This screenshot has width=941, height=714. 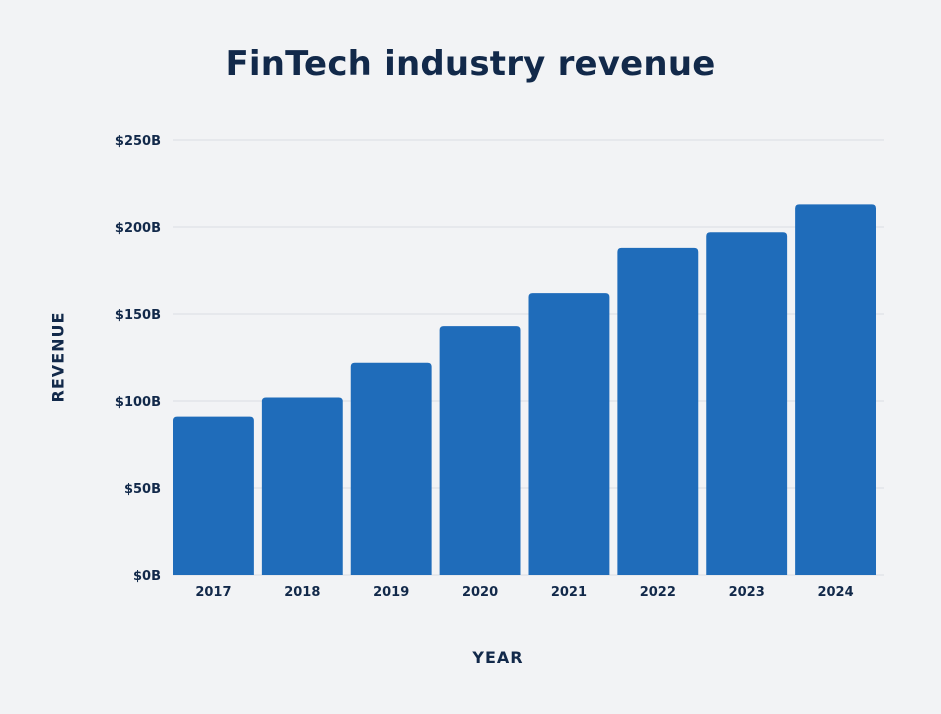 I want to click on y-tick-label: $50B, so click(x=142, y=489).